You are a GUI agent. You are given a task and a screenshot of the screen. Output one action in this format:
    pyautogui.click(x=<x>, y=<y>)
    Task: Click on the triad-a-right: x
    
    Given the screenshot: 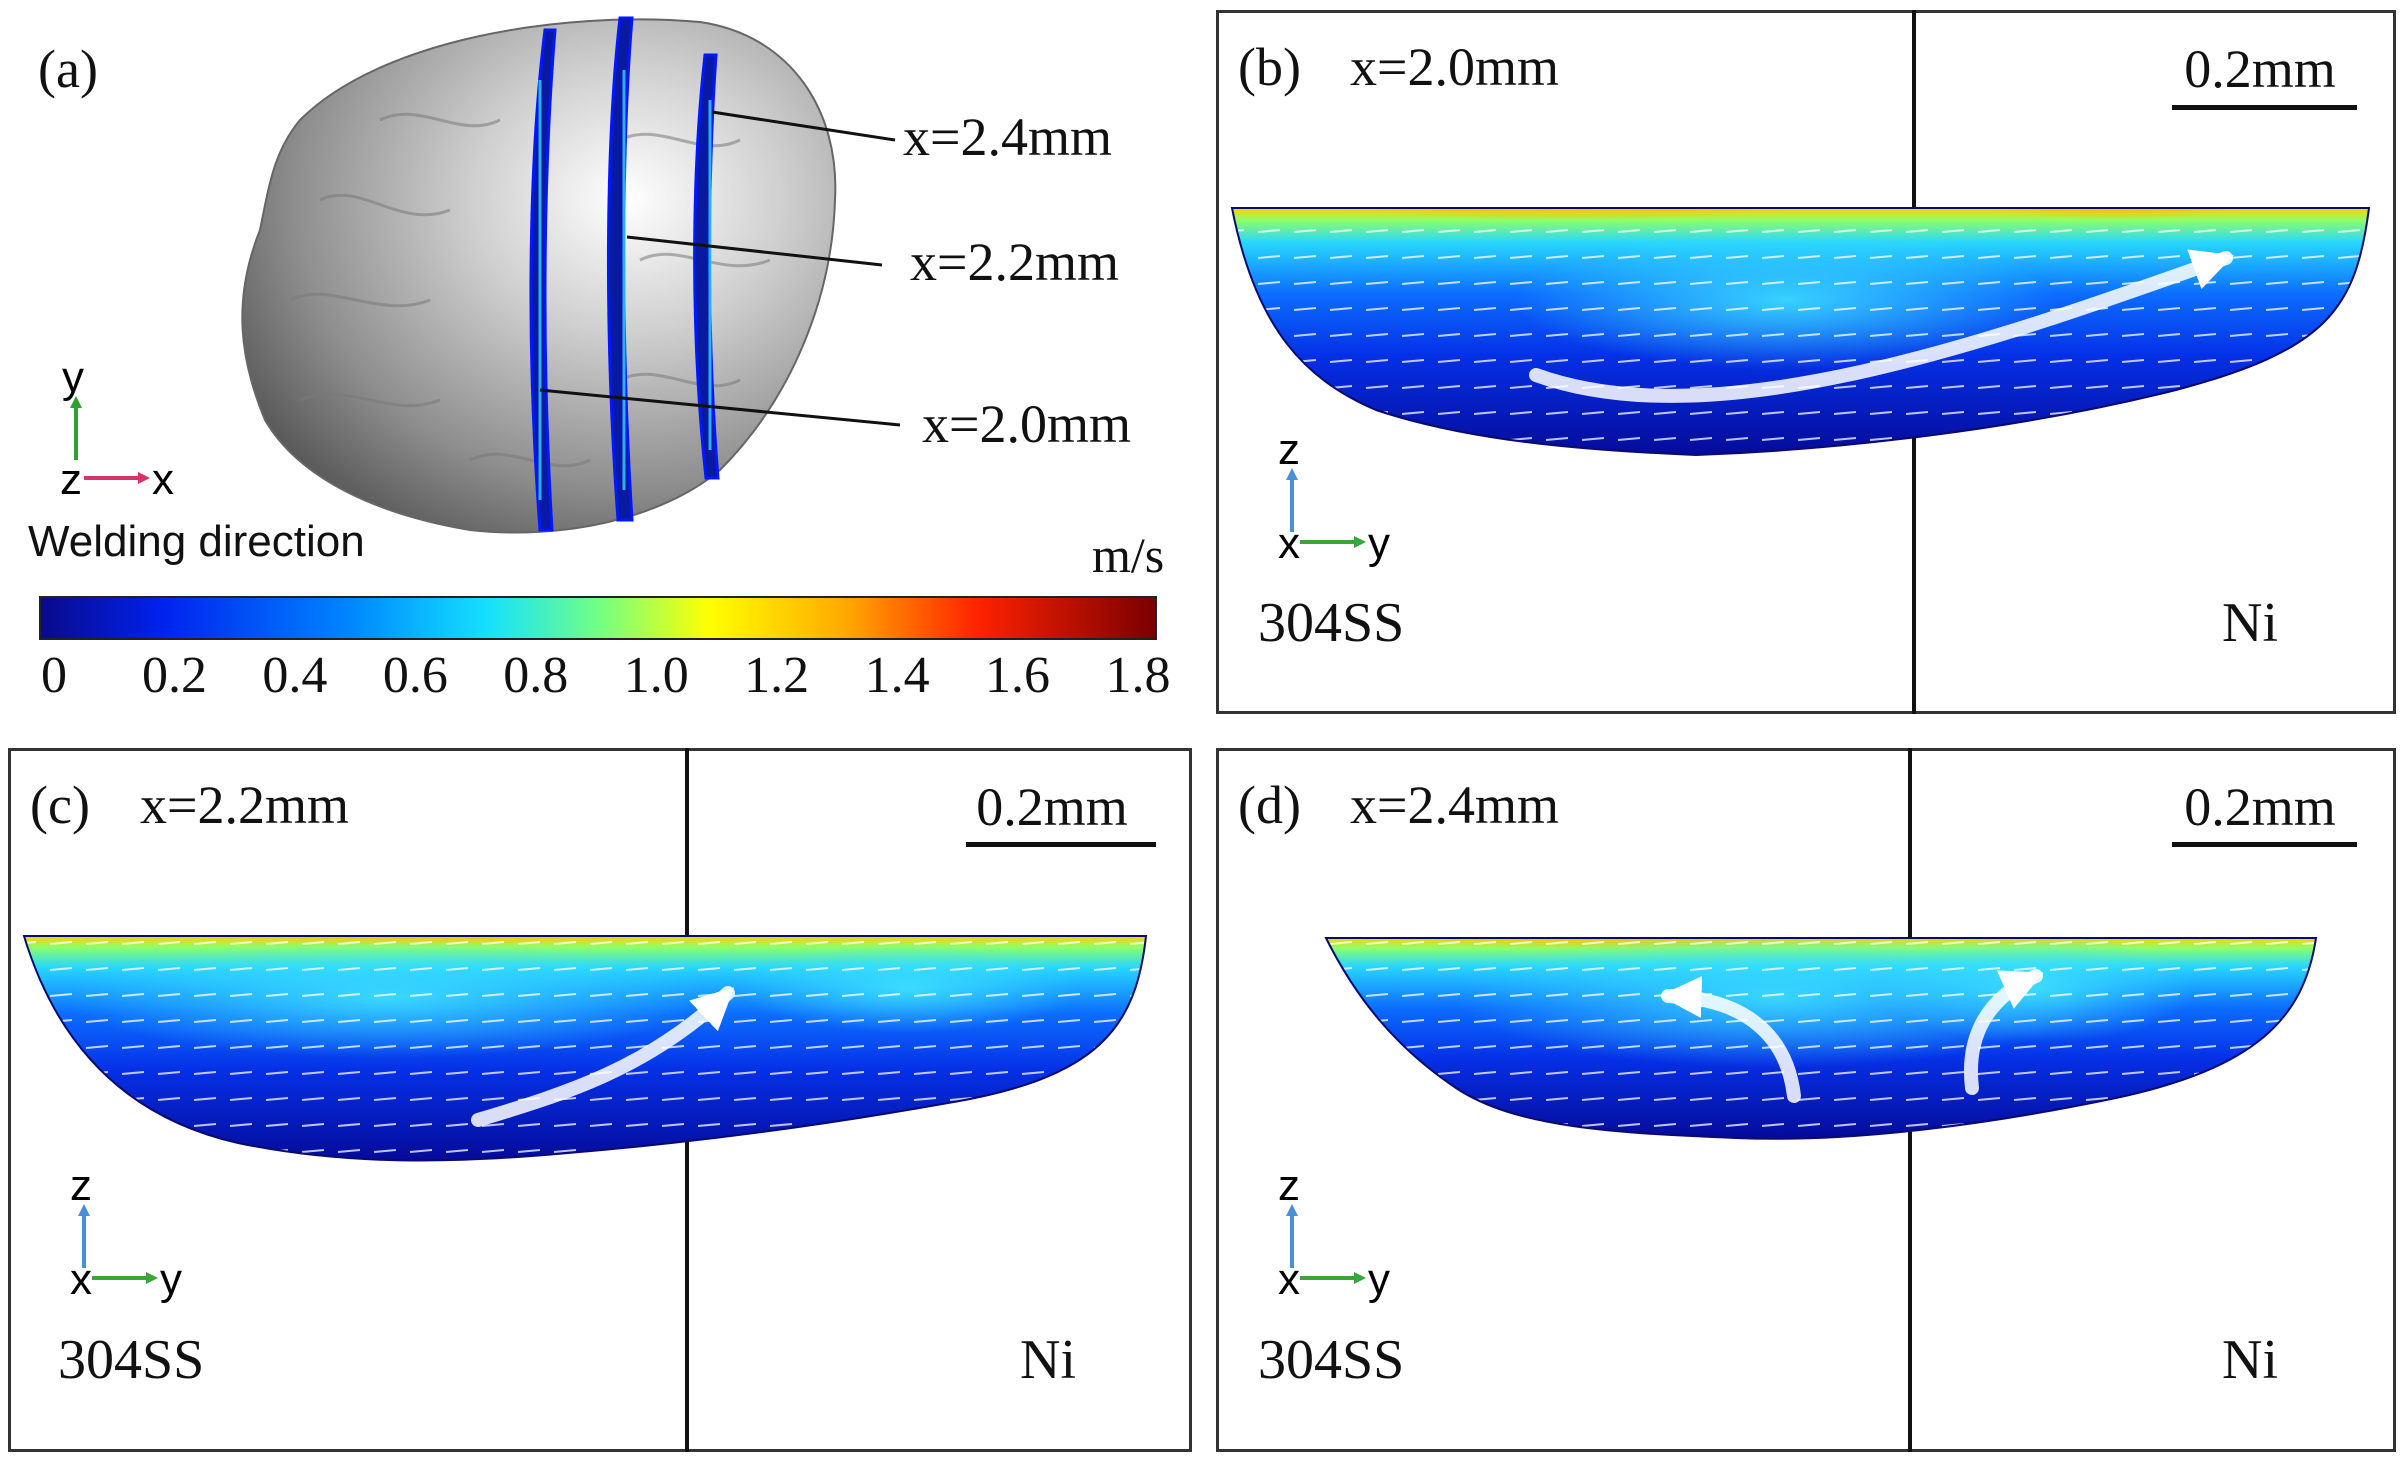 What is the action you would take?
    pyautogui.click(x=163, y=479)
    